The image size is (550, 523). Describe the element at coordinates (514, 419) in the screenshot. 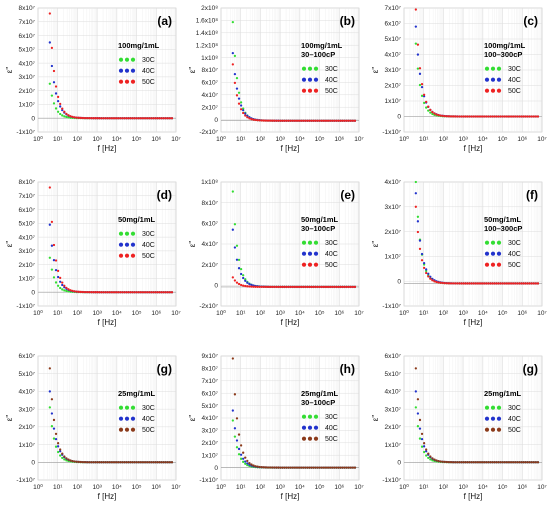

I see `legend-label: 40C` at that location.